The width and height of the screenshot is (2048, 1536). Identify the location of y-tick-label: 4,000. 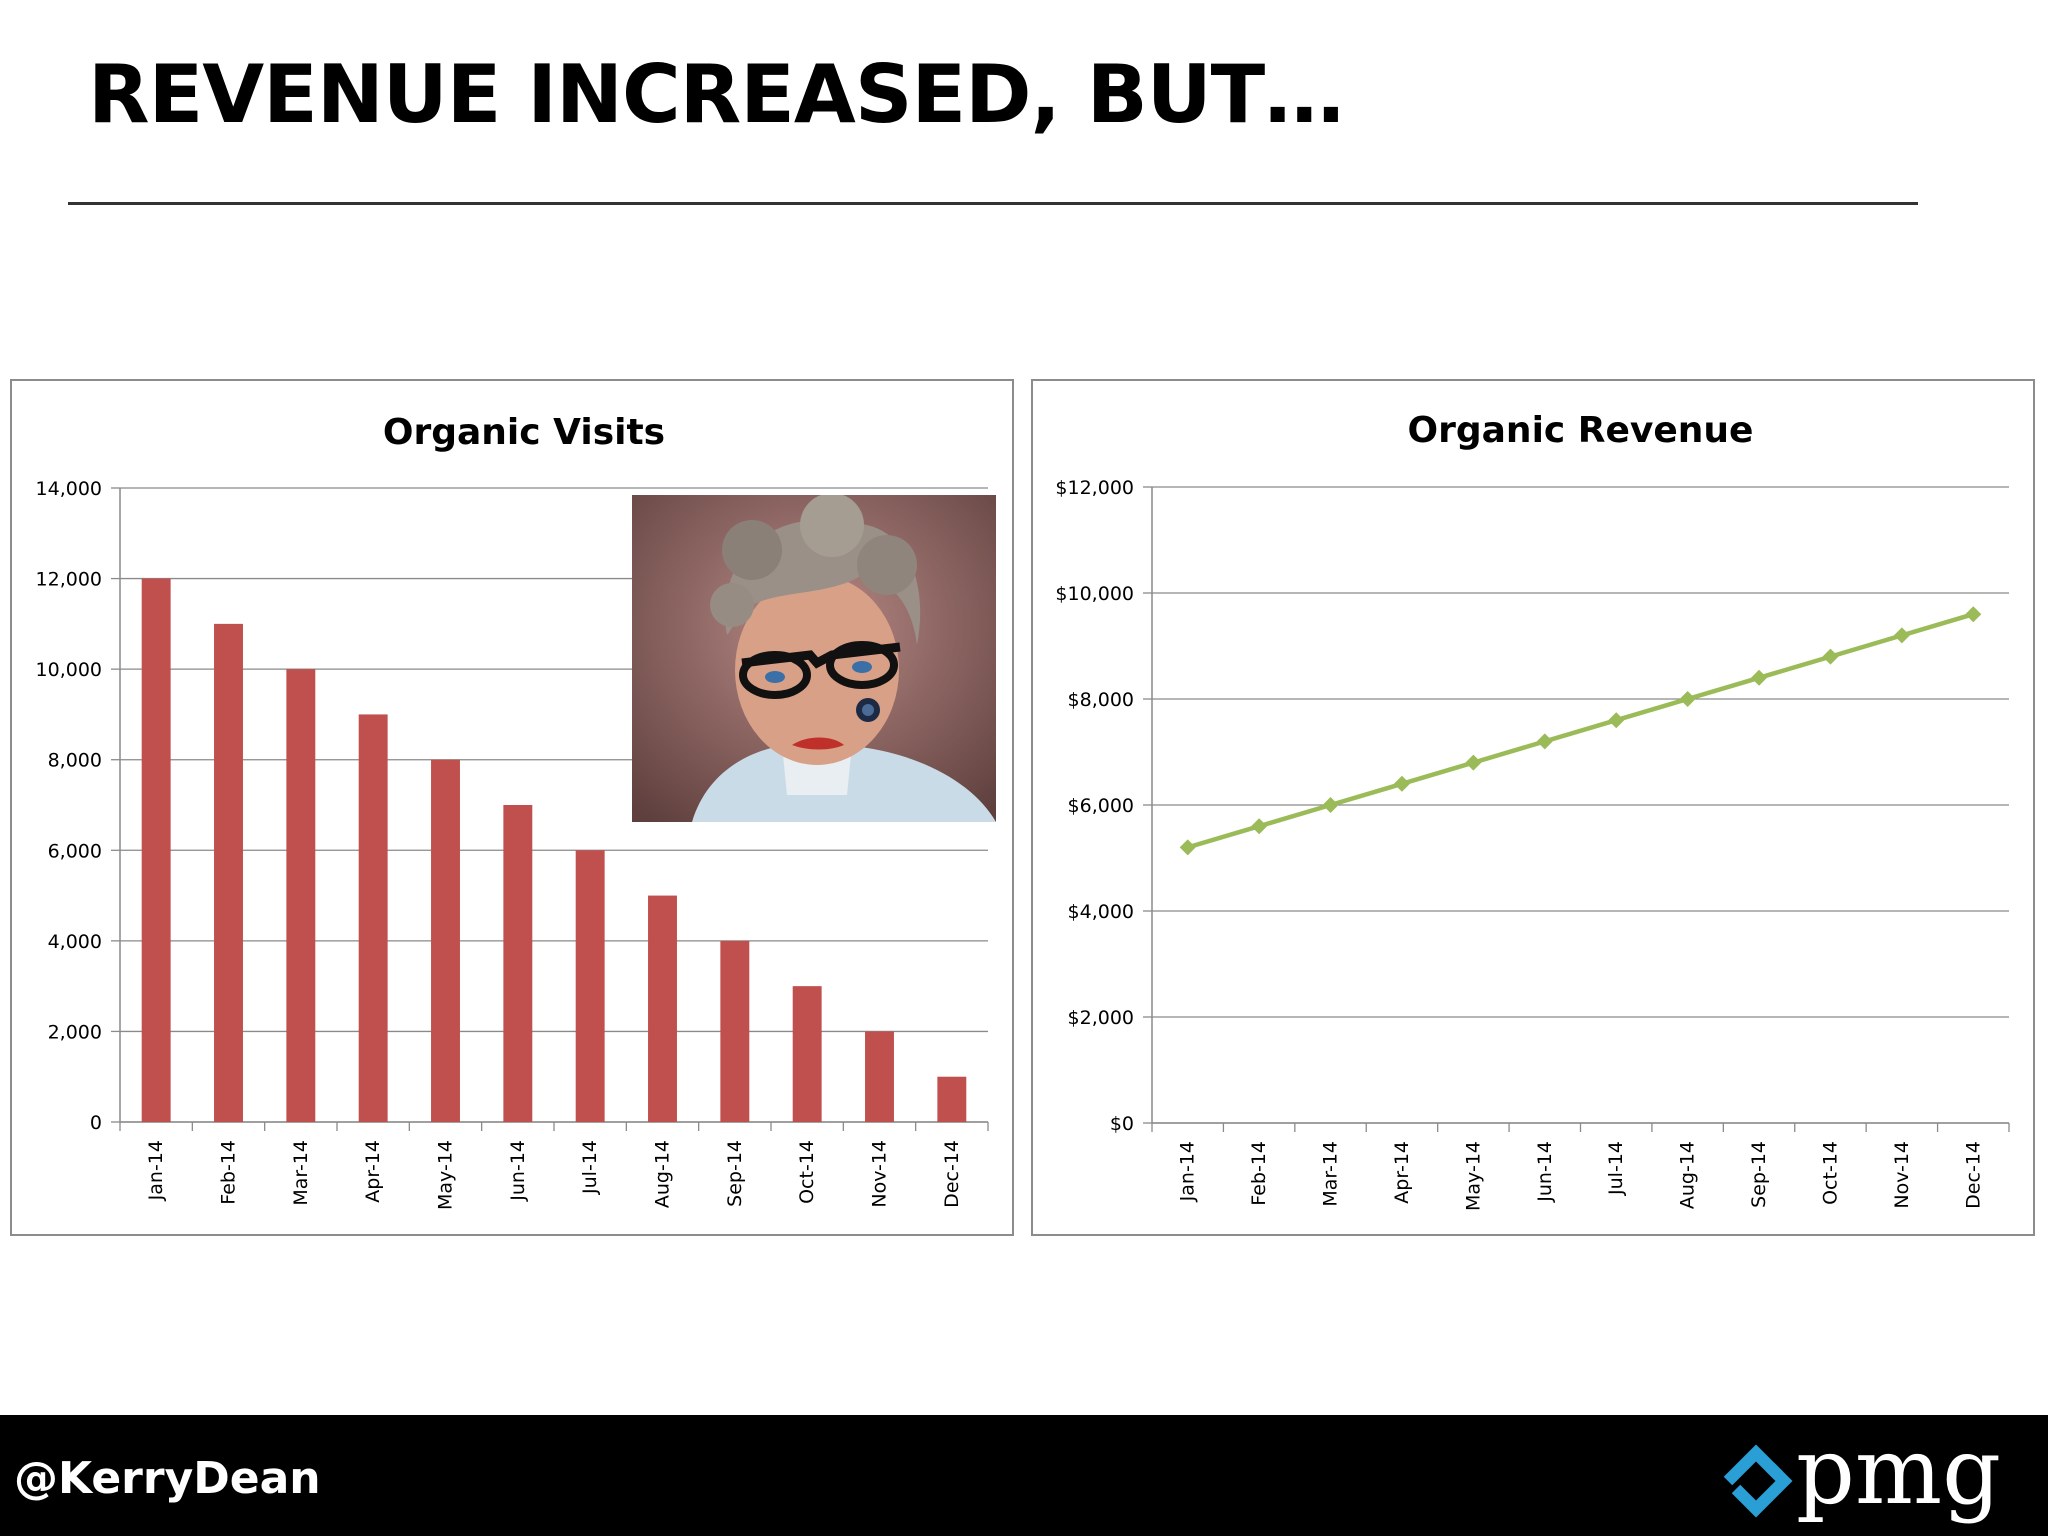
(75, 942).